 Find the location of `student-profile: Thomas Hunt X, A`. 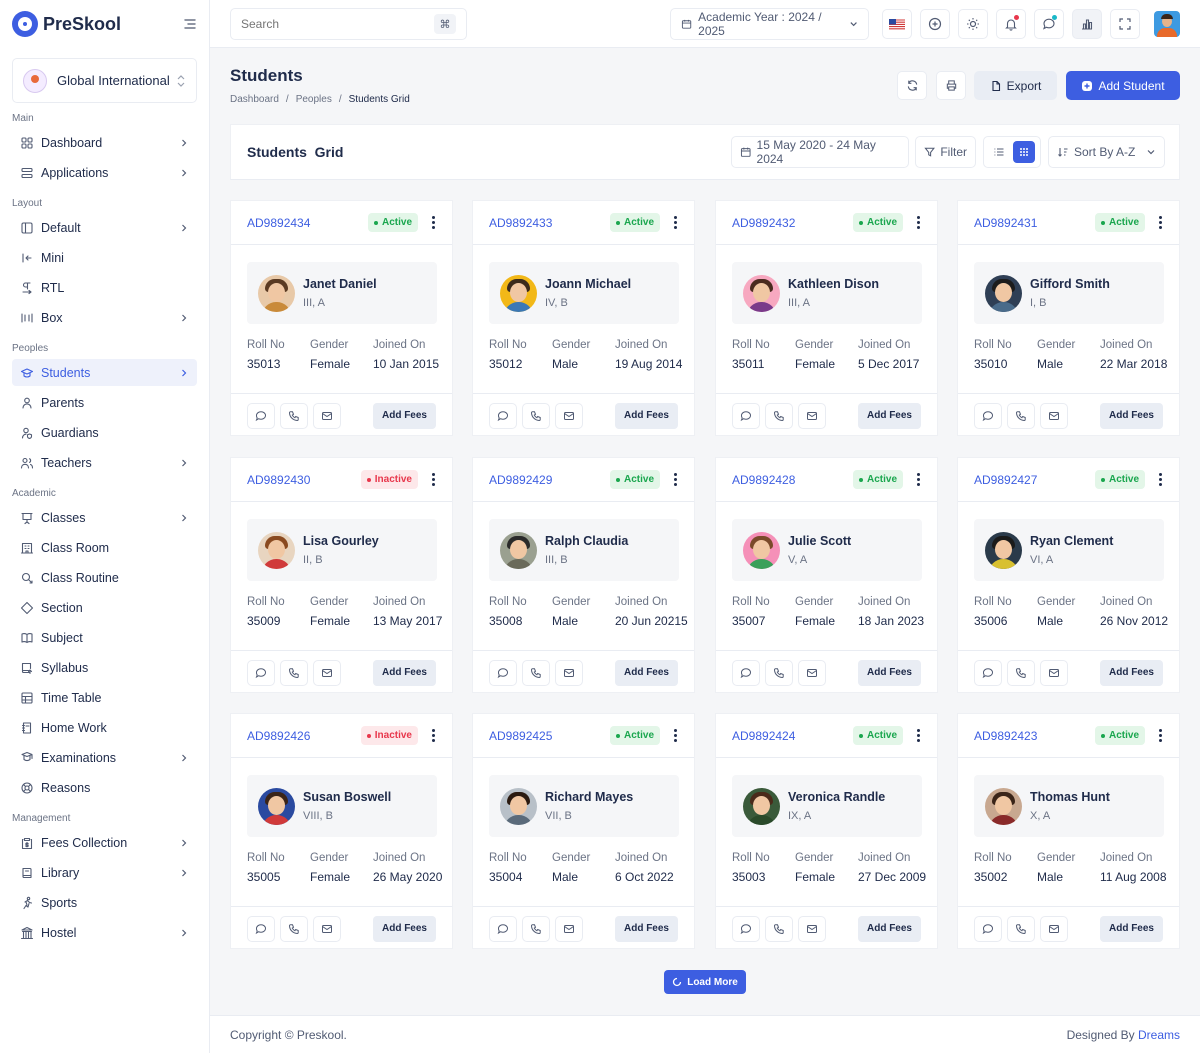

student-profile: Thomas Hunt X, A is located at coordinates (1069, 806).